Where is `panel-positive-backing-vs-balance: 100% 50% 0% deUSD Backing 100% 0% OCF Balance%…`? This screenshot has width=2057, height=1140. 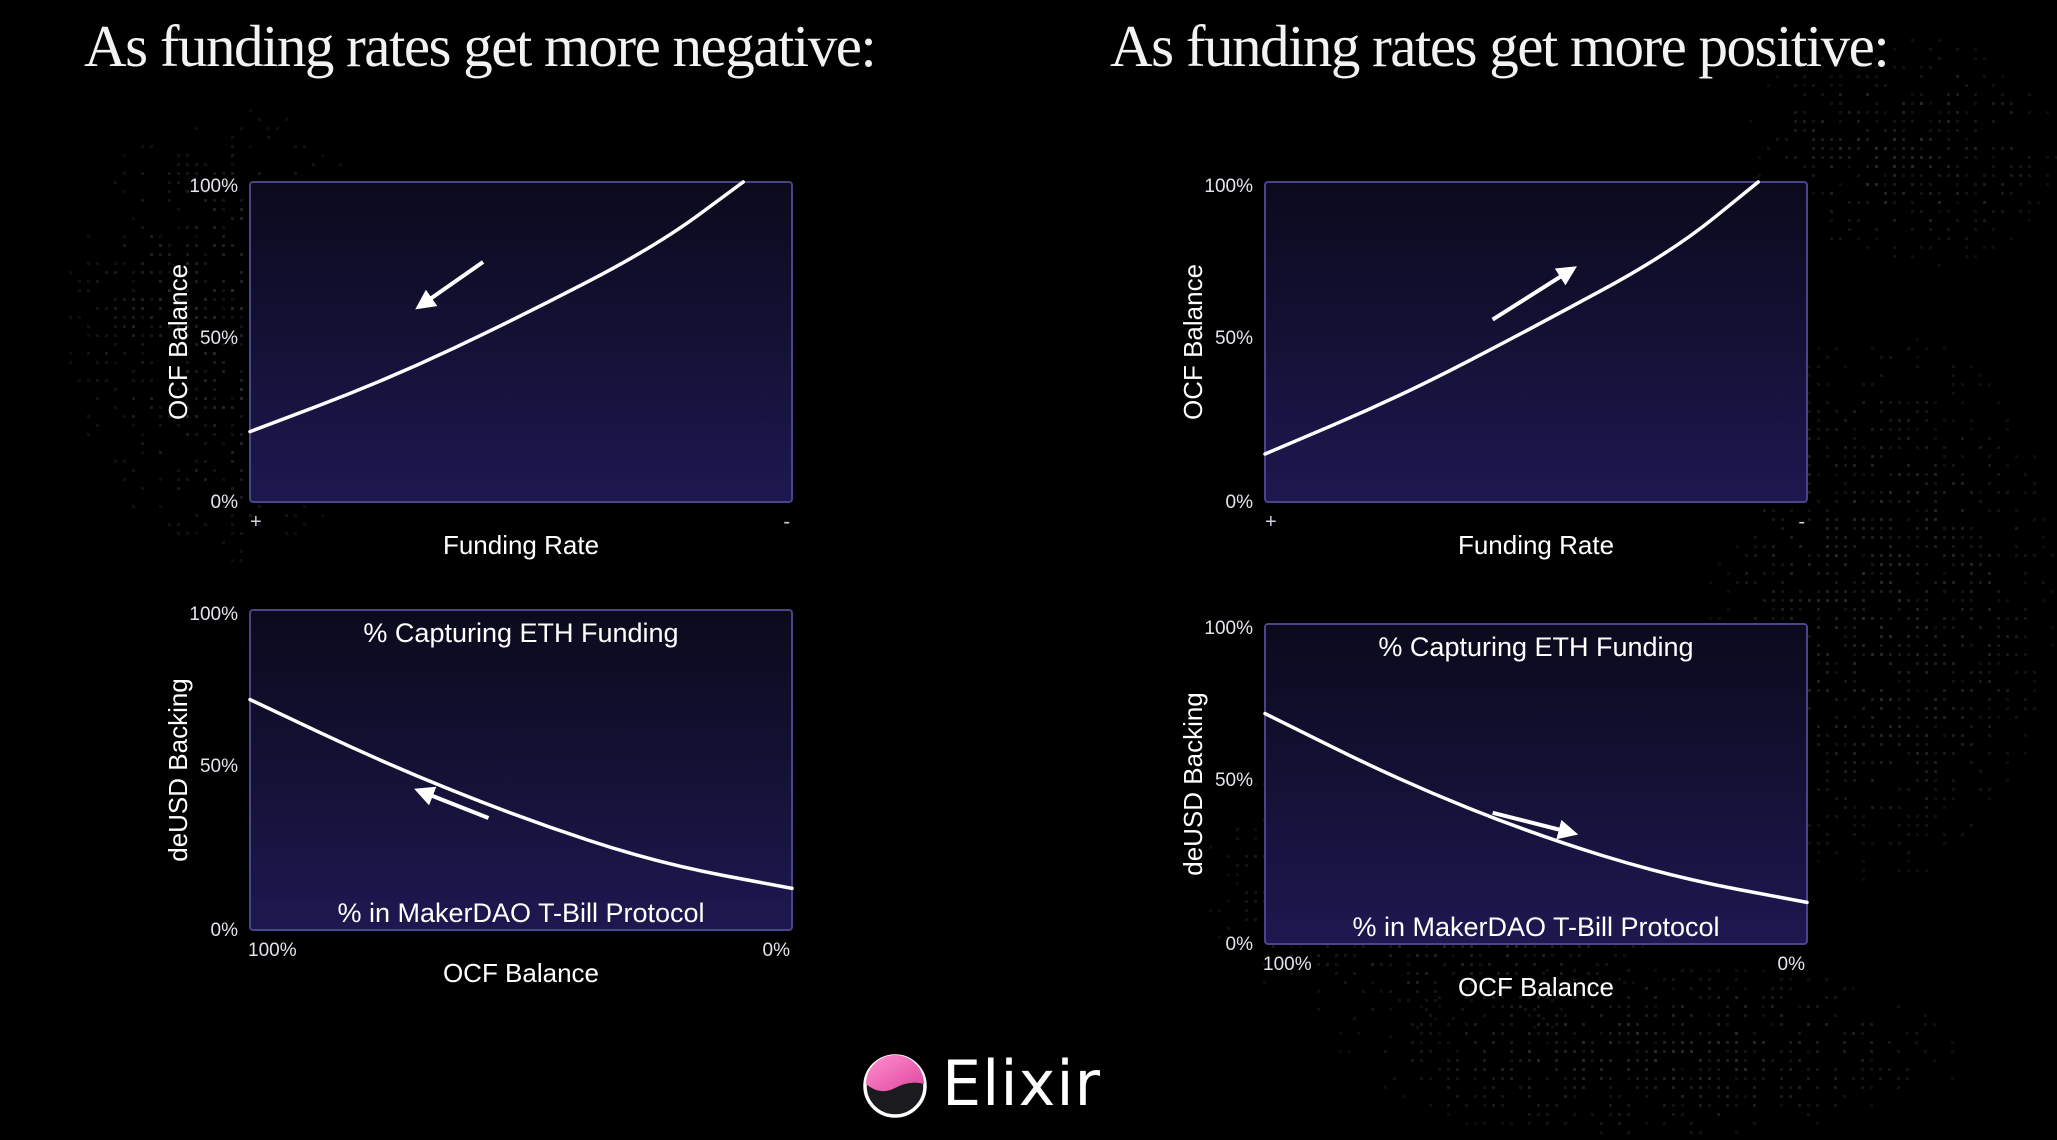 panel-positive-backing-vs-balance: 100% 50% 0% deUSD Backing 100% 0% OCF Balance%… is located at coordinates (1495, 812).